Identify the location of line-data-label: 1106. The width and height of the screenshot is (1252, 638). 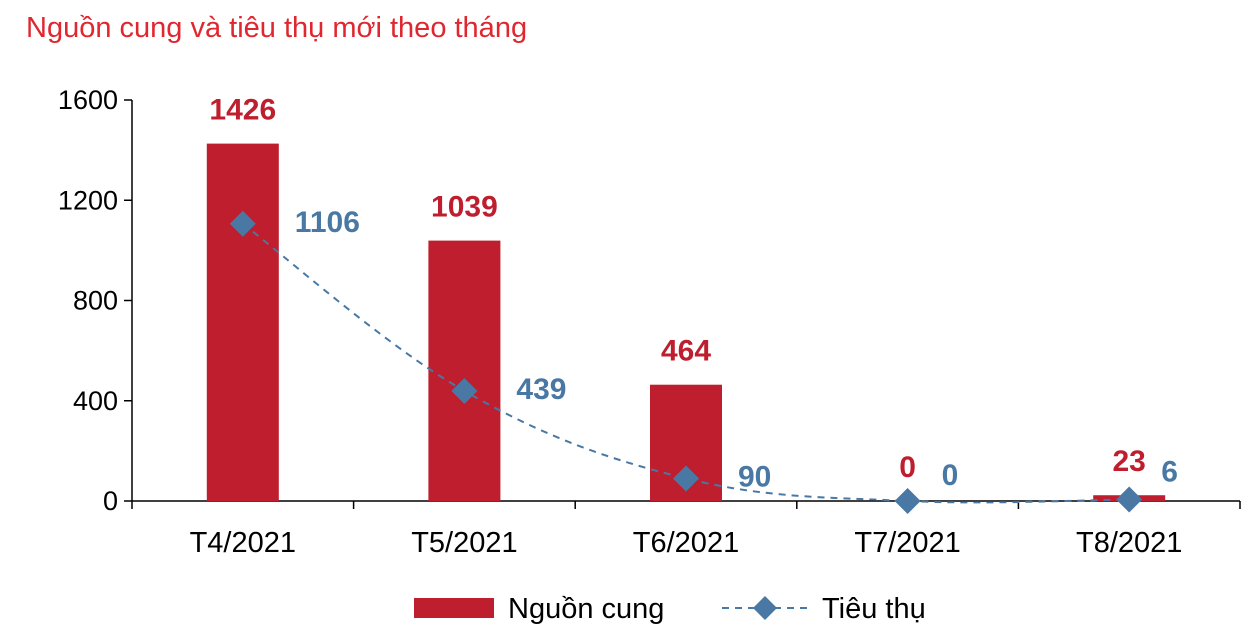
(327, 222).